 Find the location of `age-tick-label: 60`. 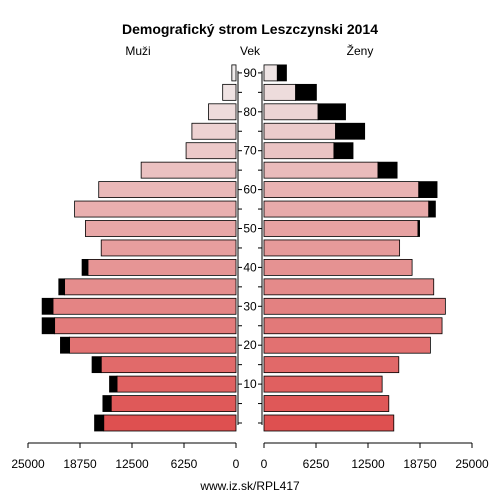

age-tick-label: 60 is located at coordinates (250, 190).